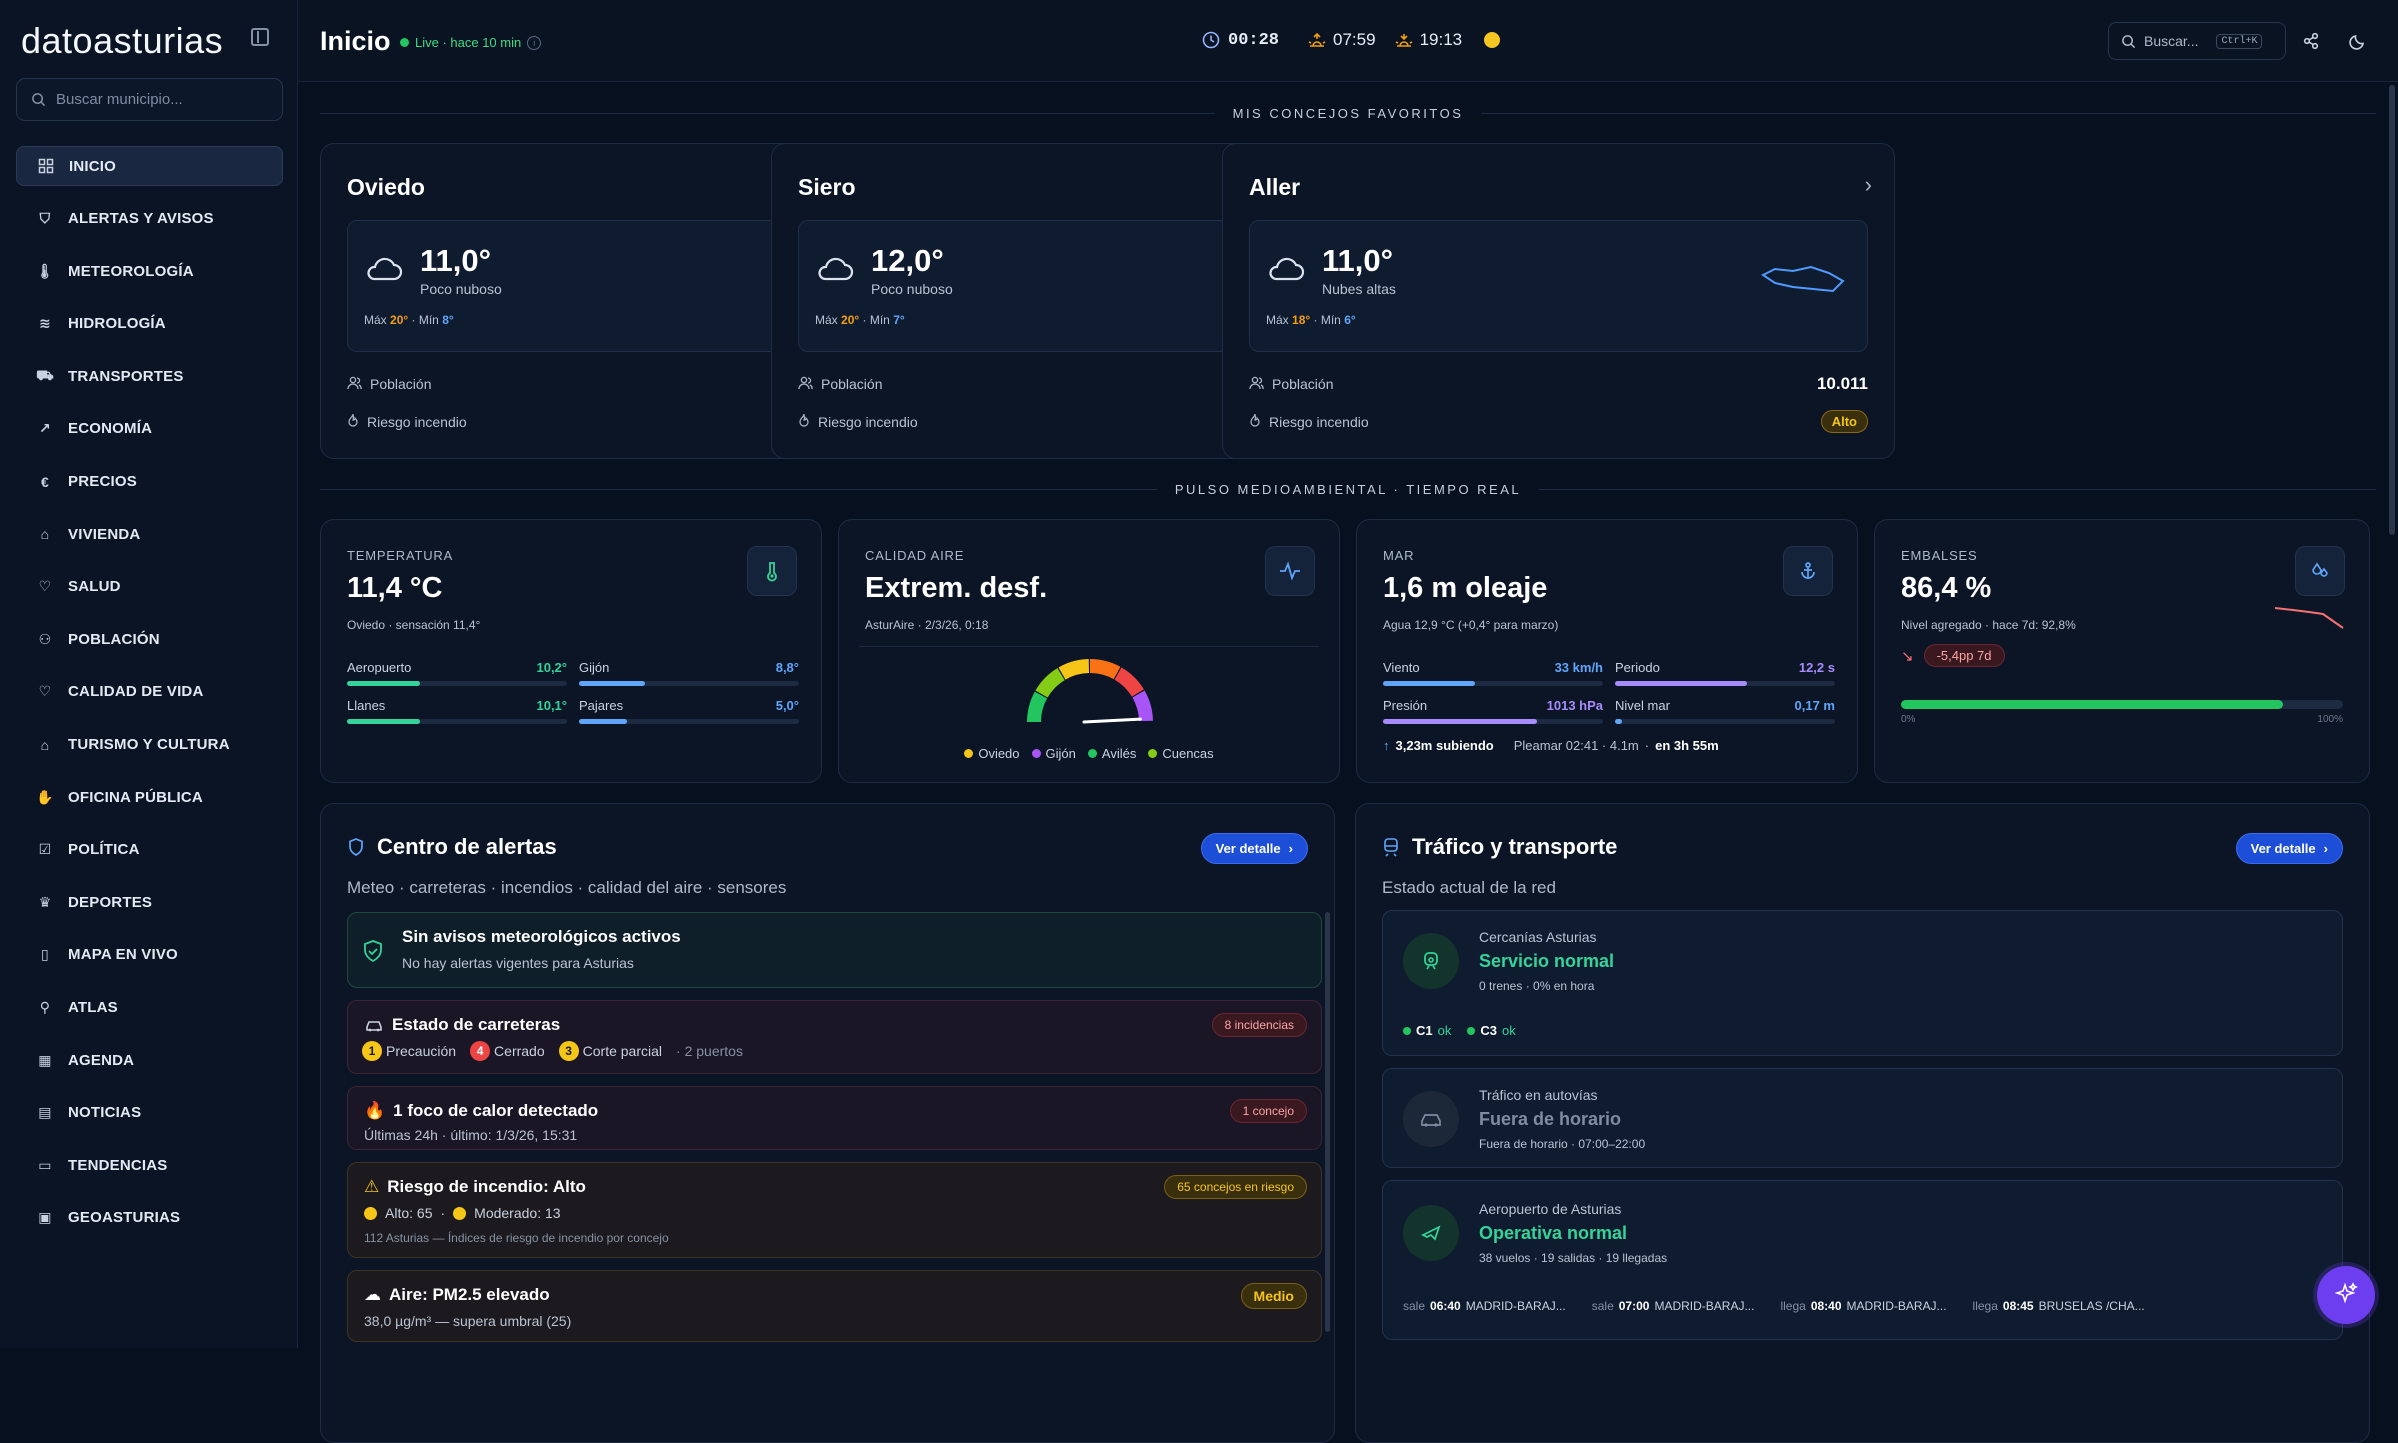  I want to click on sidebar-item-salud: ♡SALUD, so click(149, 587).